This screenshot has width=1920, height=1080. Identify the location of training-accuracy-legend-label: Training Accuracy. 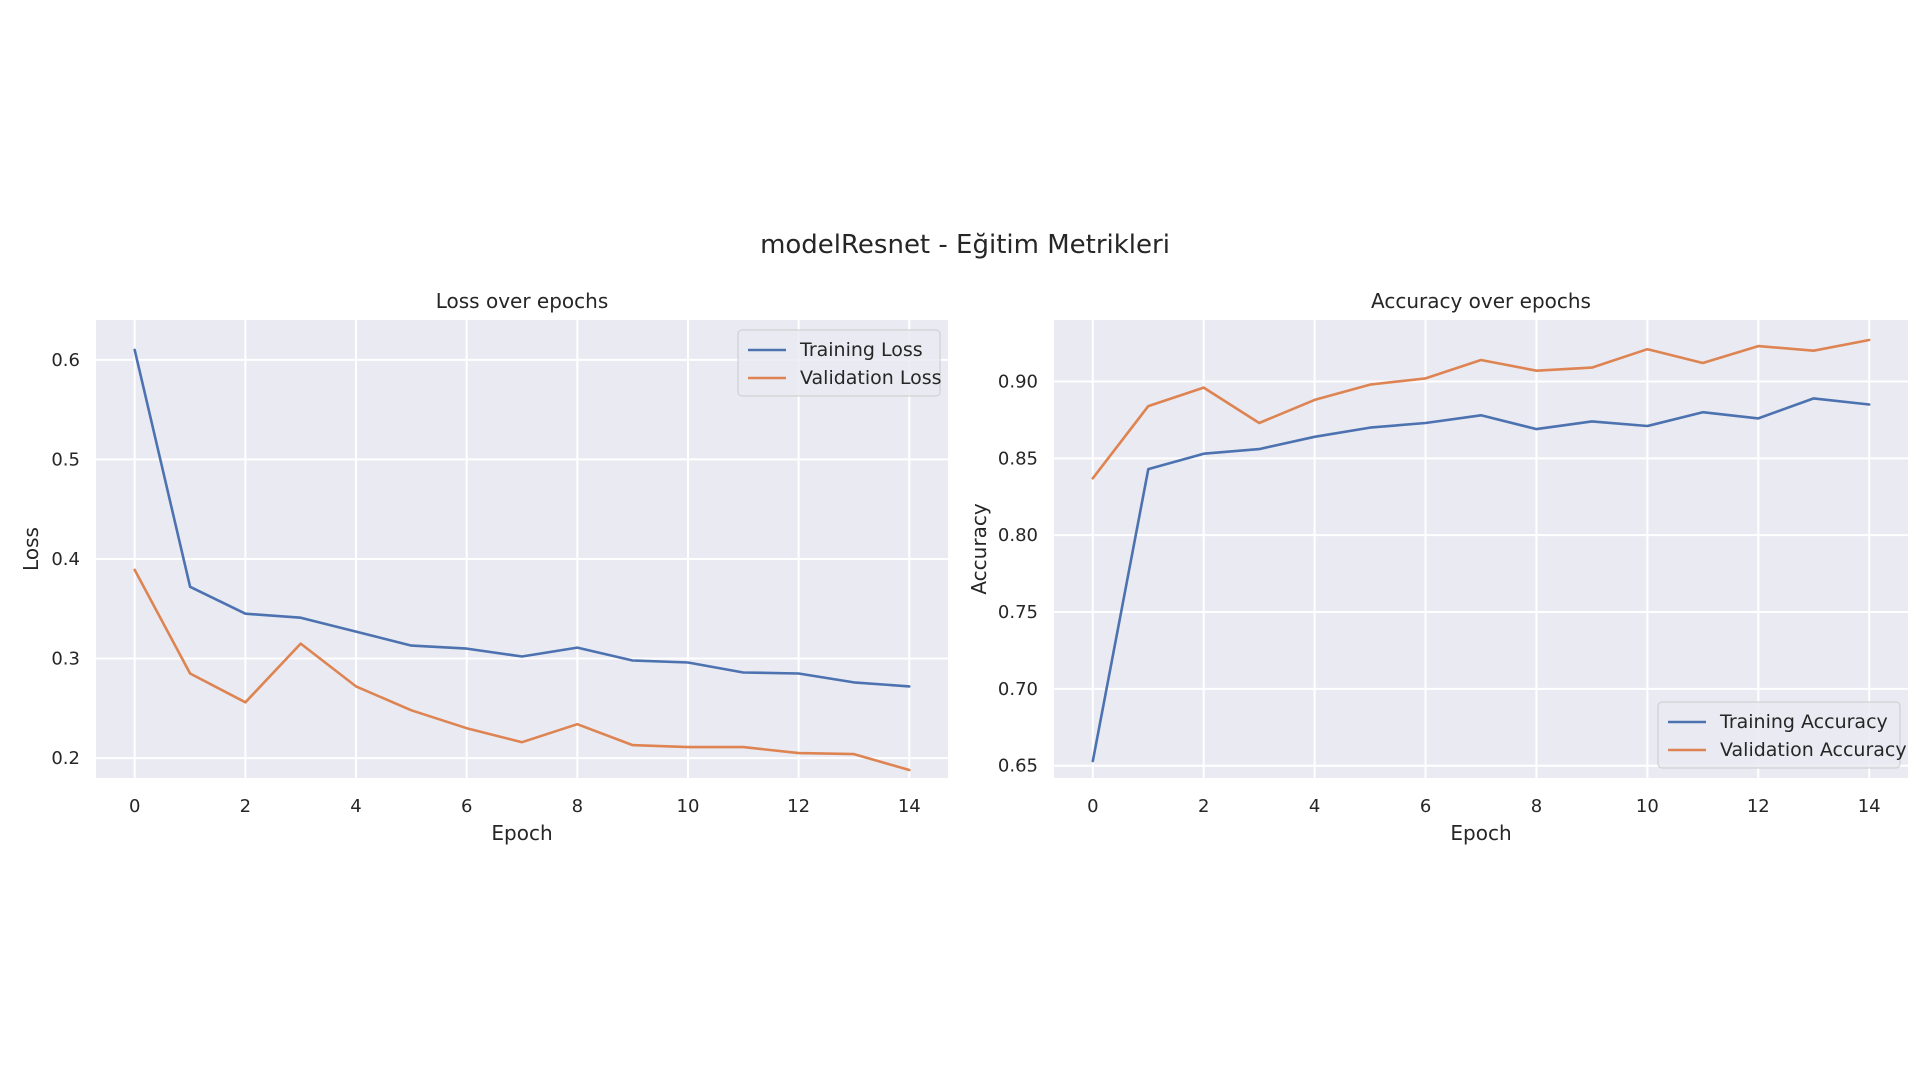
(1803, 722).